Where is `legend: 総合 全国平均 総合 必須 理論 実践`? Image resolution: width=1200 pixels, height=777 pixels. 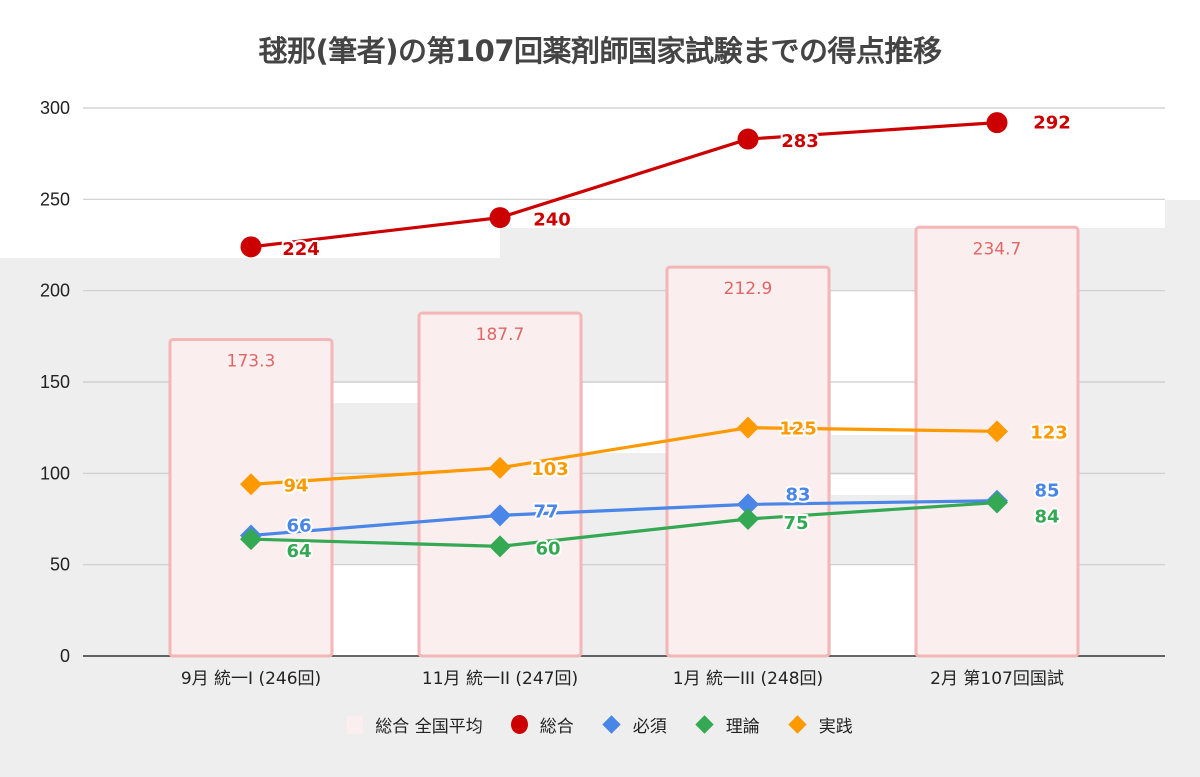
legend: 総合 全国平均 総合 必須 理論 実践 is located at coordinates (600, 724).